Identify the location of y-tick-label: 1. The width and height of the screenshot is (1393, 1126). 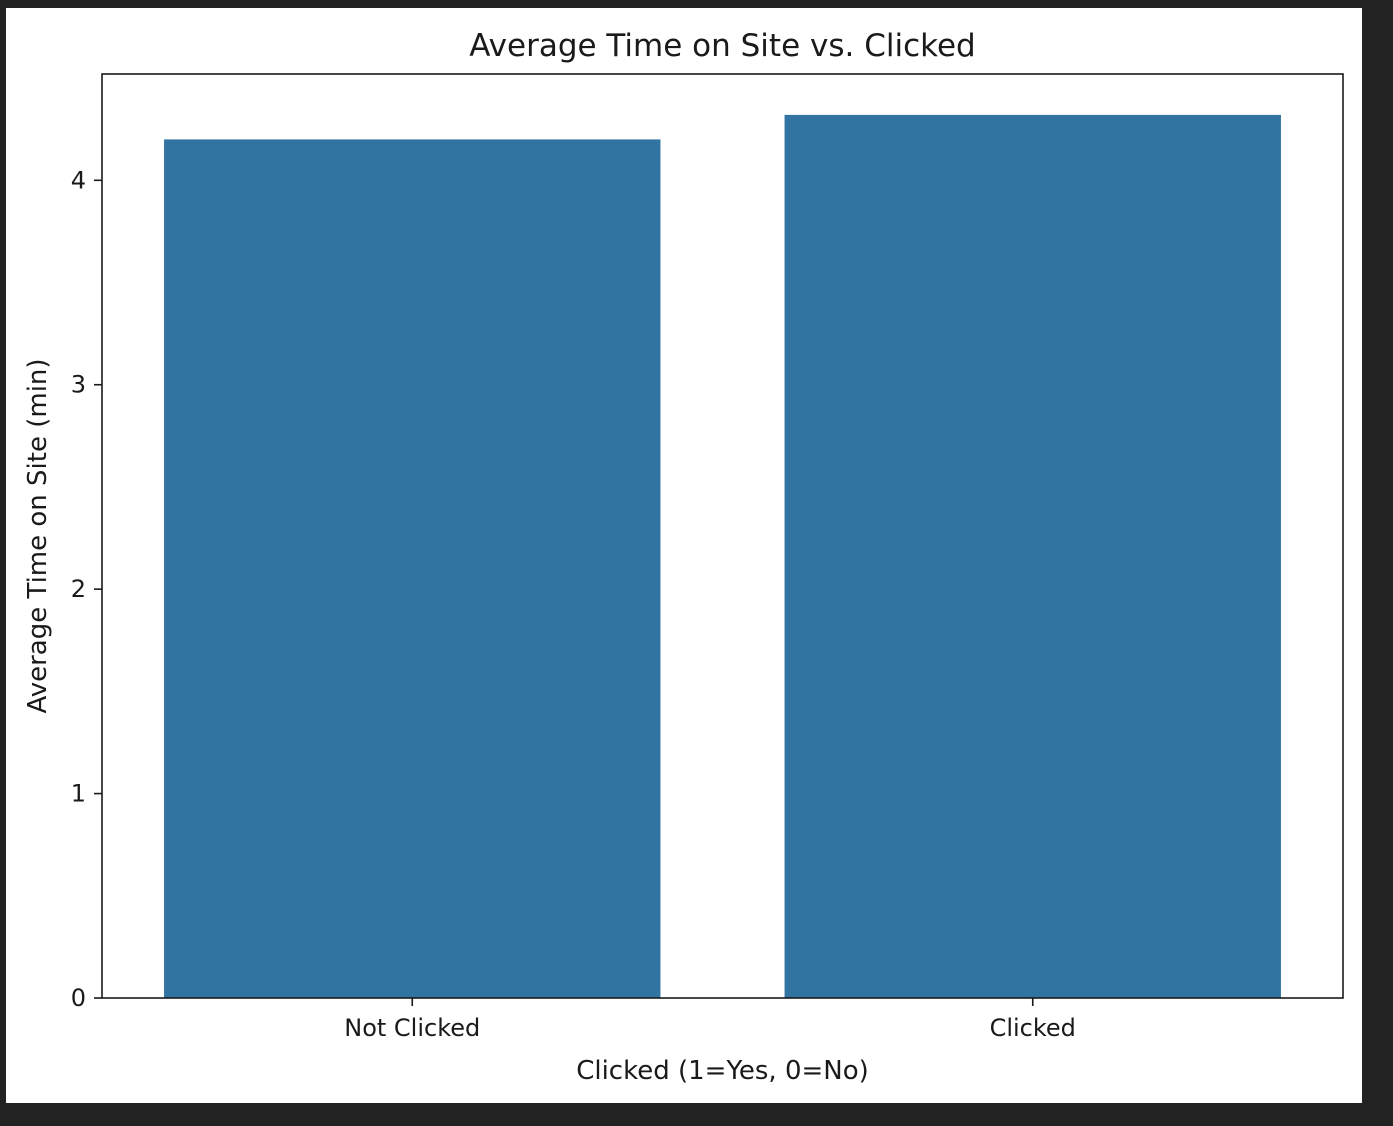
(78, 794).